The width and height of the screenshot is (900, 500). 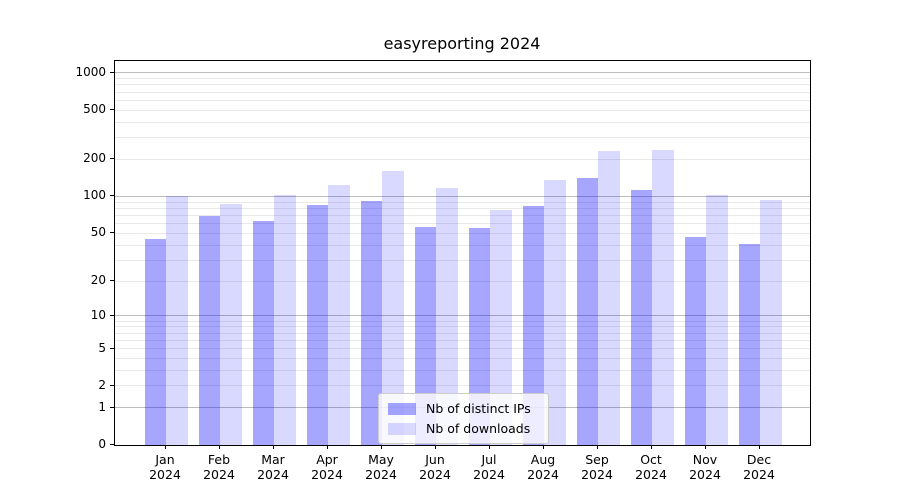 What do you see at coordinates (102, 347) in the screenshot?
I see `y-tick-label: 5` at bounding box center [102, 347].